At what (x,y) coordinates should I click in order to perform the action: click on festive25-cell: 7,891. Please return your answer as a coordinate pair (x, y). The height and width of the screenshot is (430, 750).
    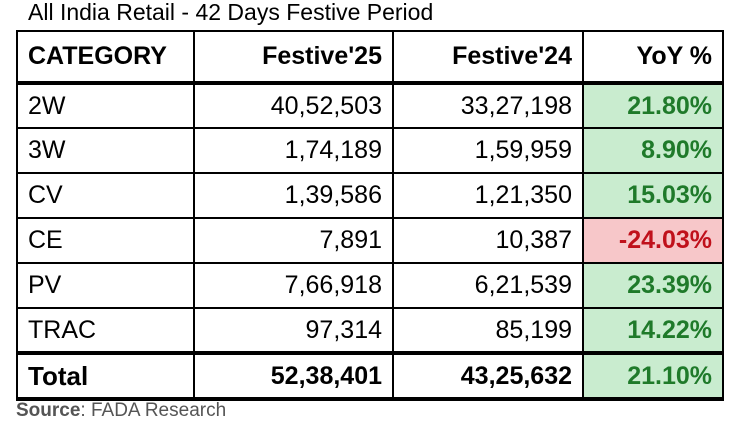
    Looking at the image, I should click on (293, 240).